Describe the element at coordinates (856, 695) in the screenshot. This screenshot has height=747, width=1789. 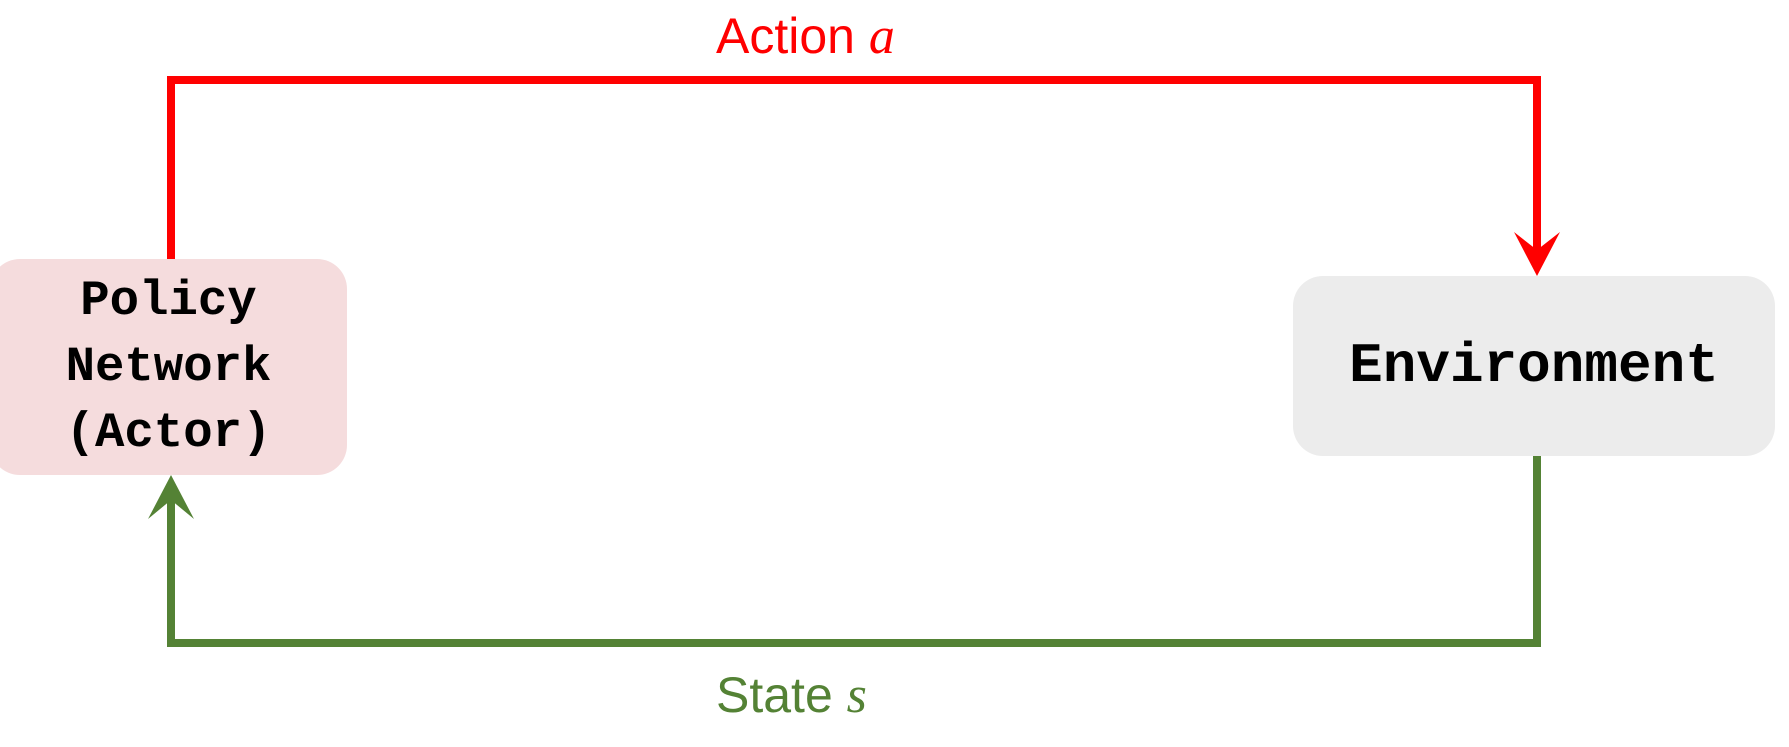
I see `state-variable: s` at that location.